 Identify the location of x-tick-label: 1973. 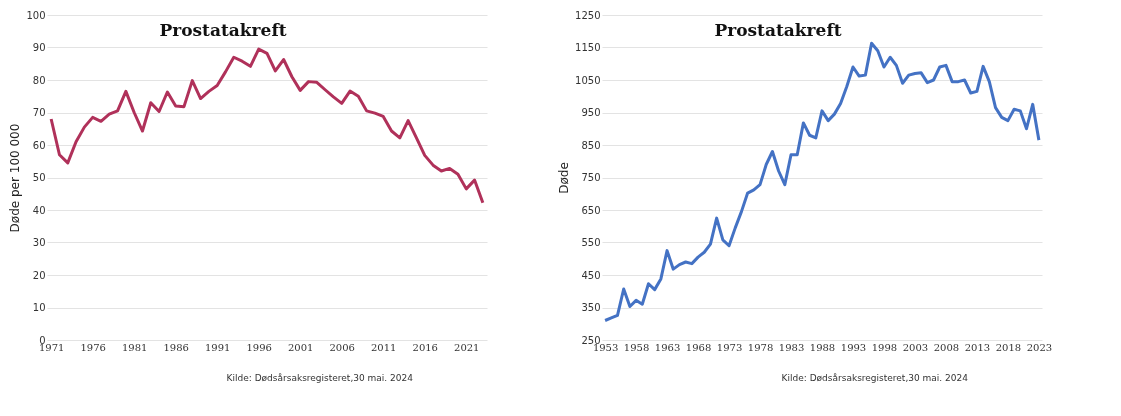
(729, 347).